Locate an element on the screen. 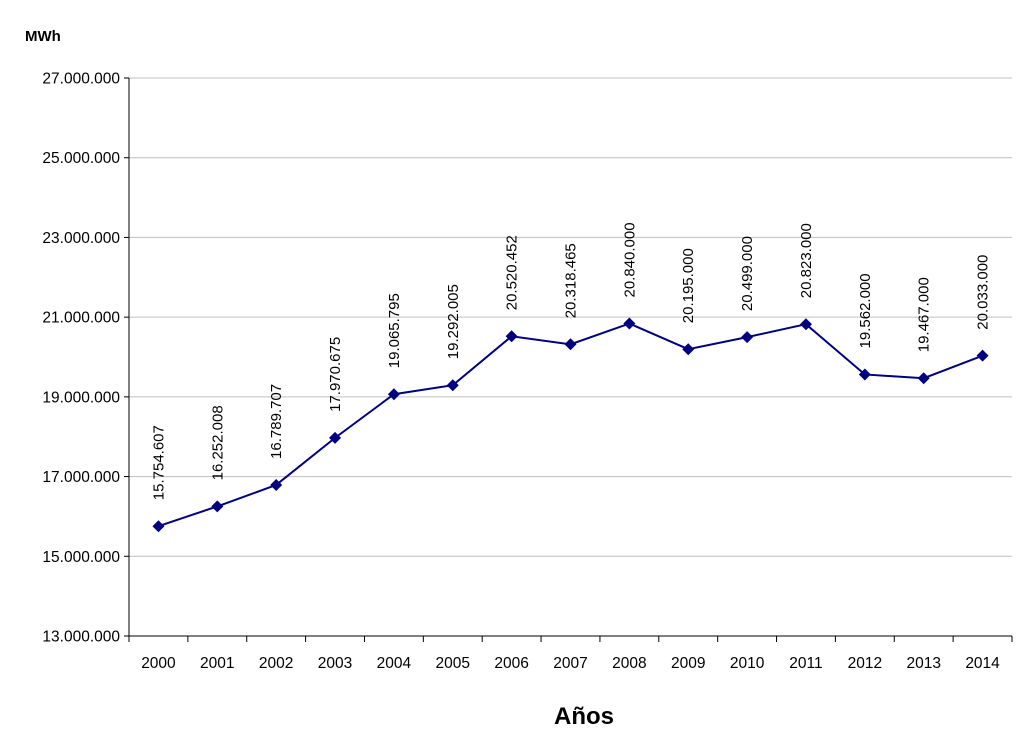 The width and height of the screenshot is (1032, 729). x-tick-label: 2004 is located at coordinates (394, 663).